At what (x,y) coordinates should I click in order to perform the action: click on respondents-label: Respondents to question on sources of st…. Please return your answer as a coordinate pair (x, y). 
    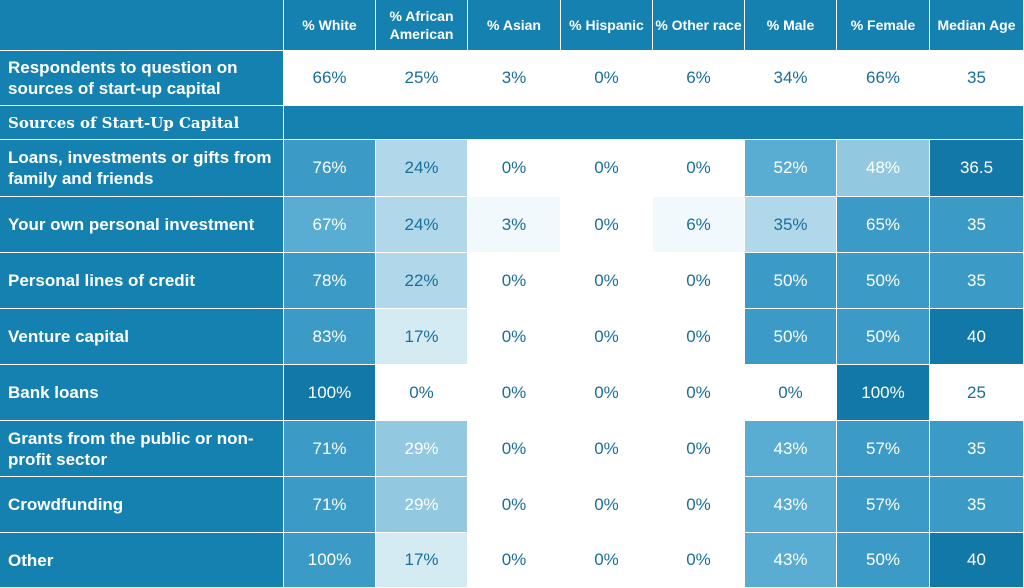
    Looking at the image, I should click on (142, 78).